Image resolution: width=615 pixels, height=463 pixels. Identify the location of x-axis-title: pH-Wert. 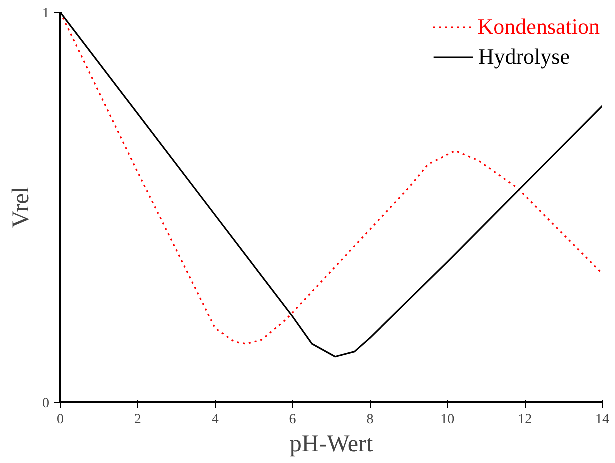
(332, 445).